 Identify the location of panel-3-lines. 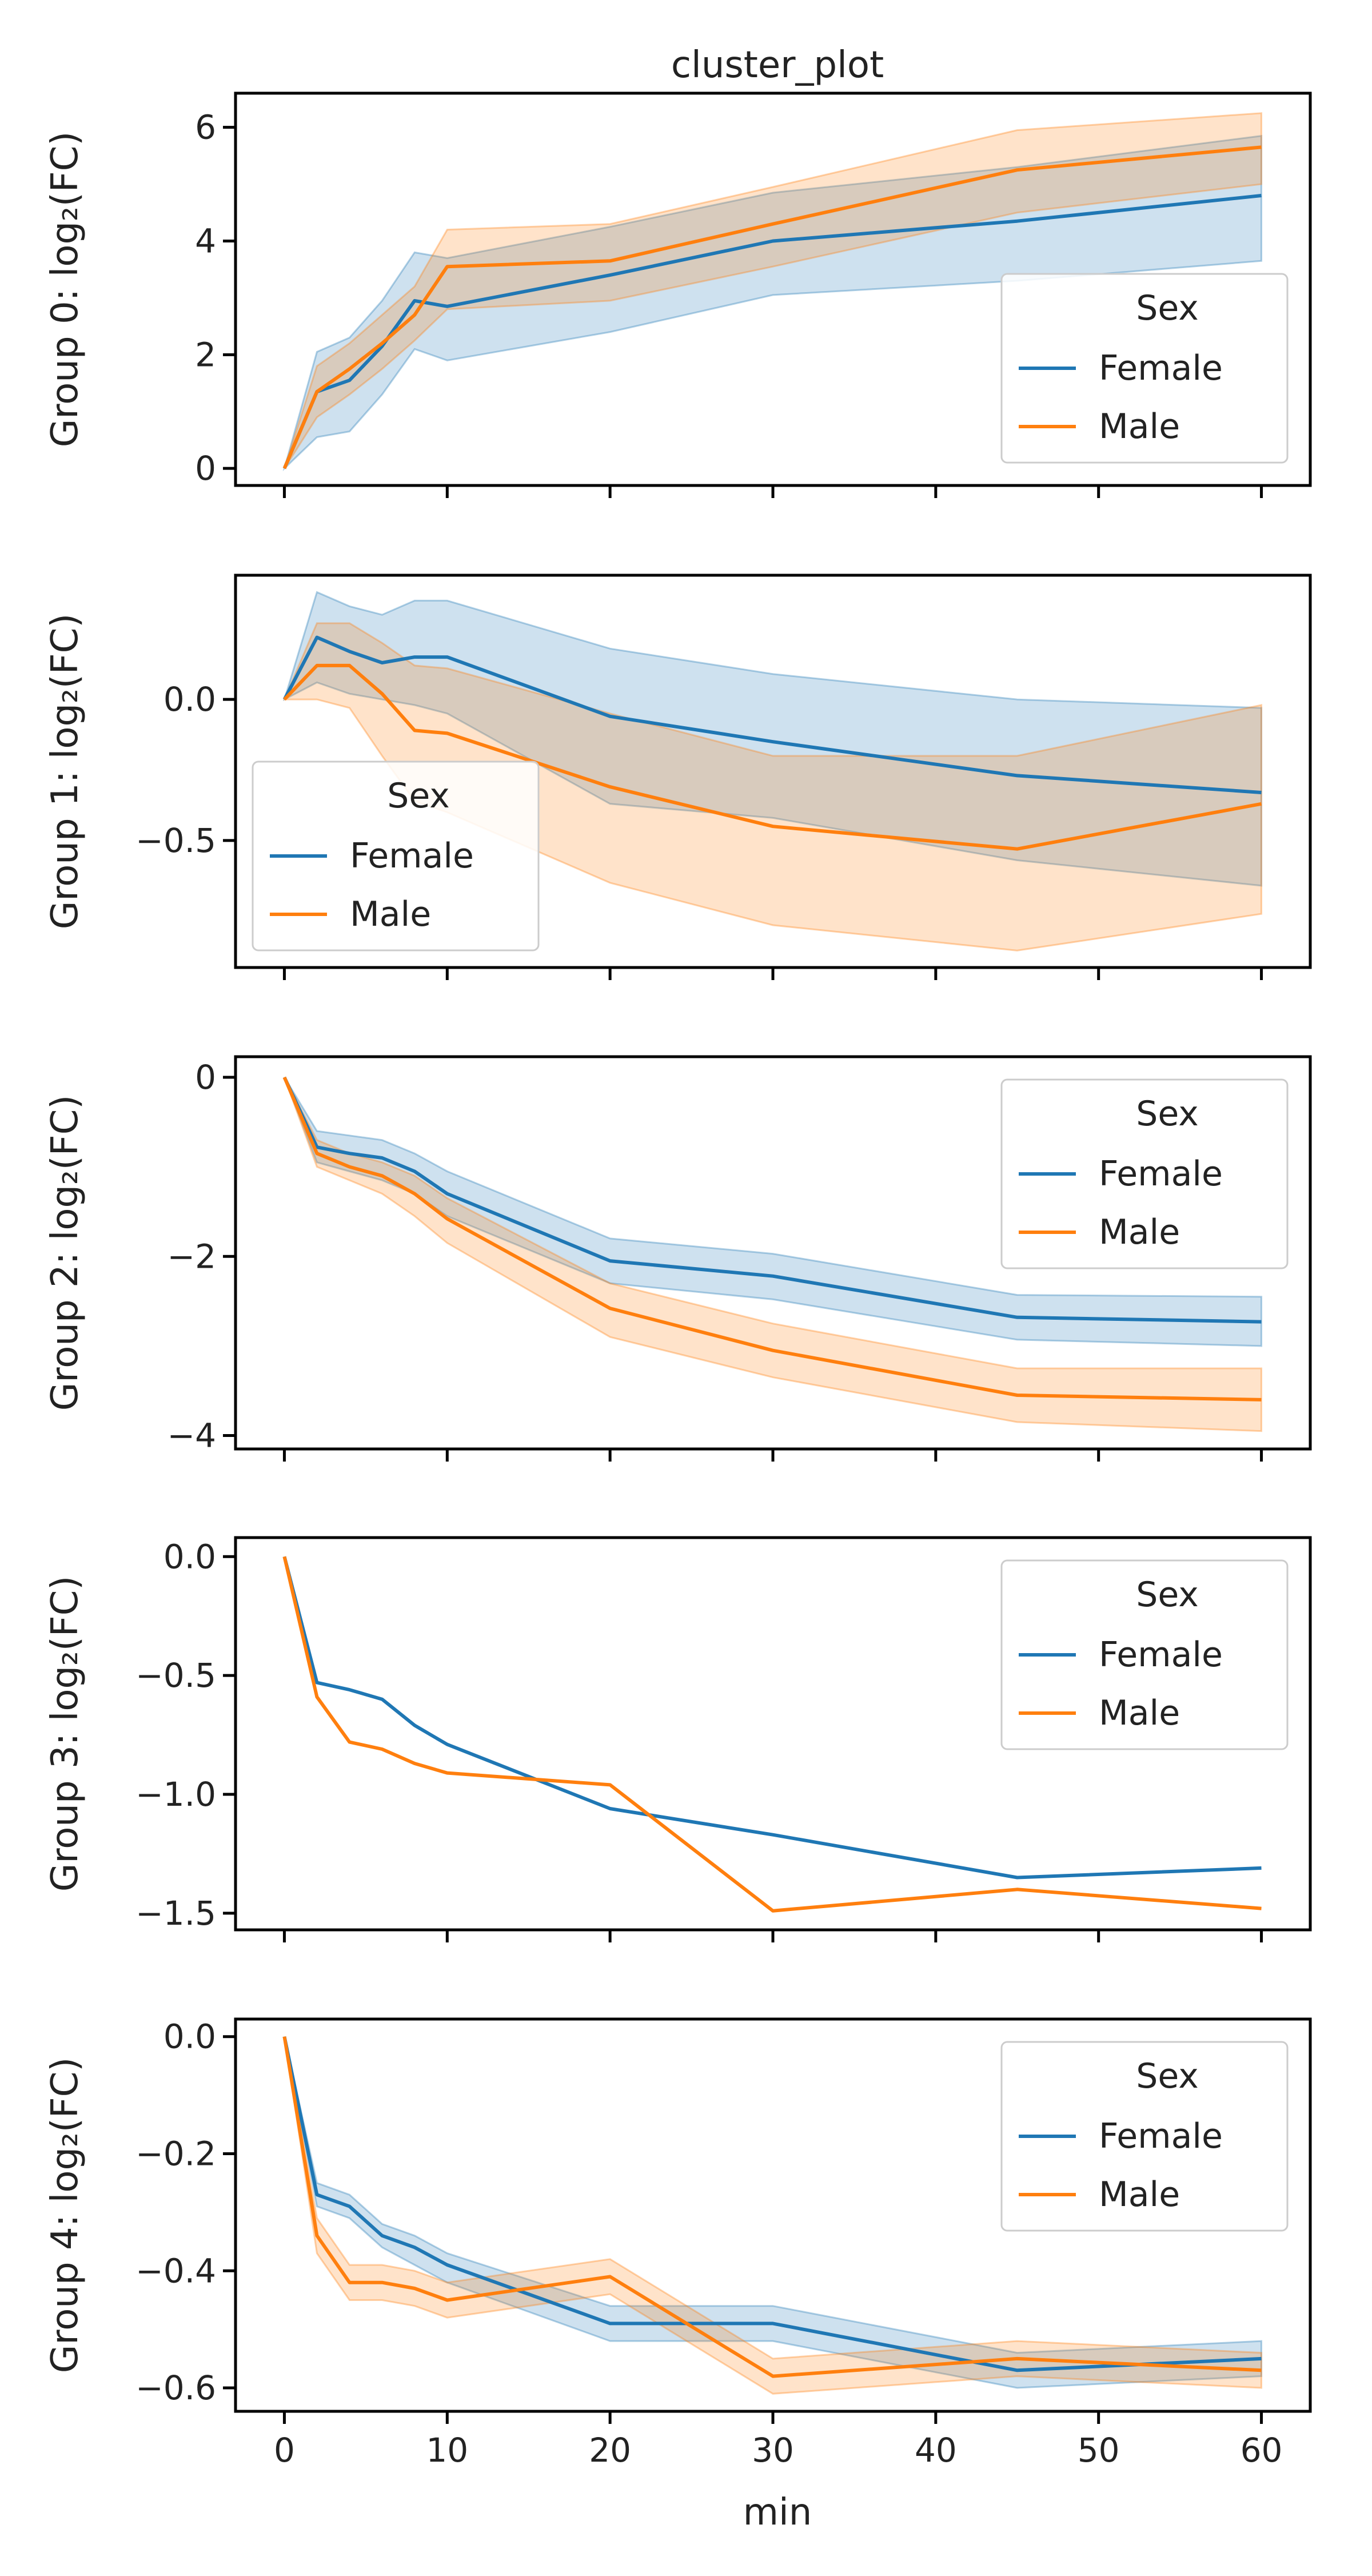
(772, 1735).